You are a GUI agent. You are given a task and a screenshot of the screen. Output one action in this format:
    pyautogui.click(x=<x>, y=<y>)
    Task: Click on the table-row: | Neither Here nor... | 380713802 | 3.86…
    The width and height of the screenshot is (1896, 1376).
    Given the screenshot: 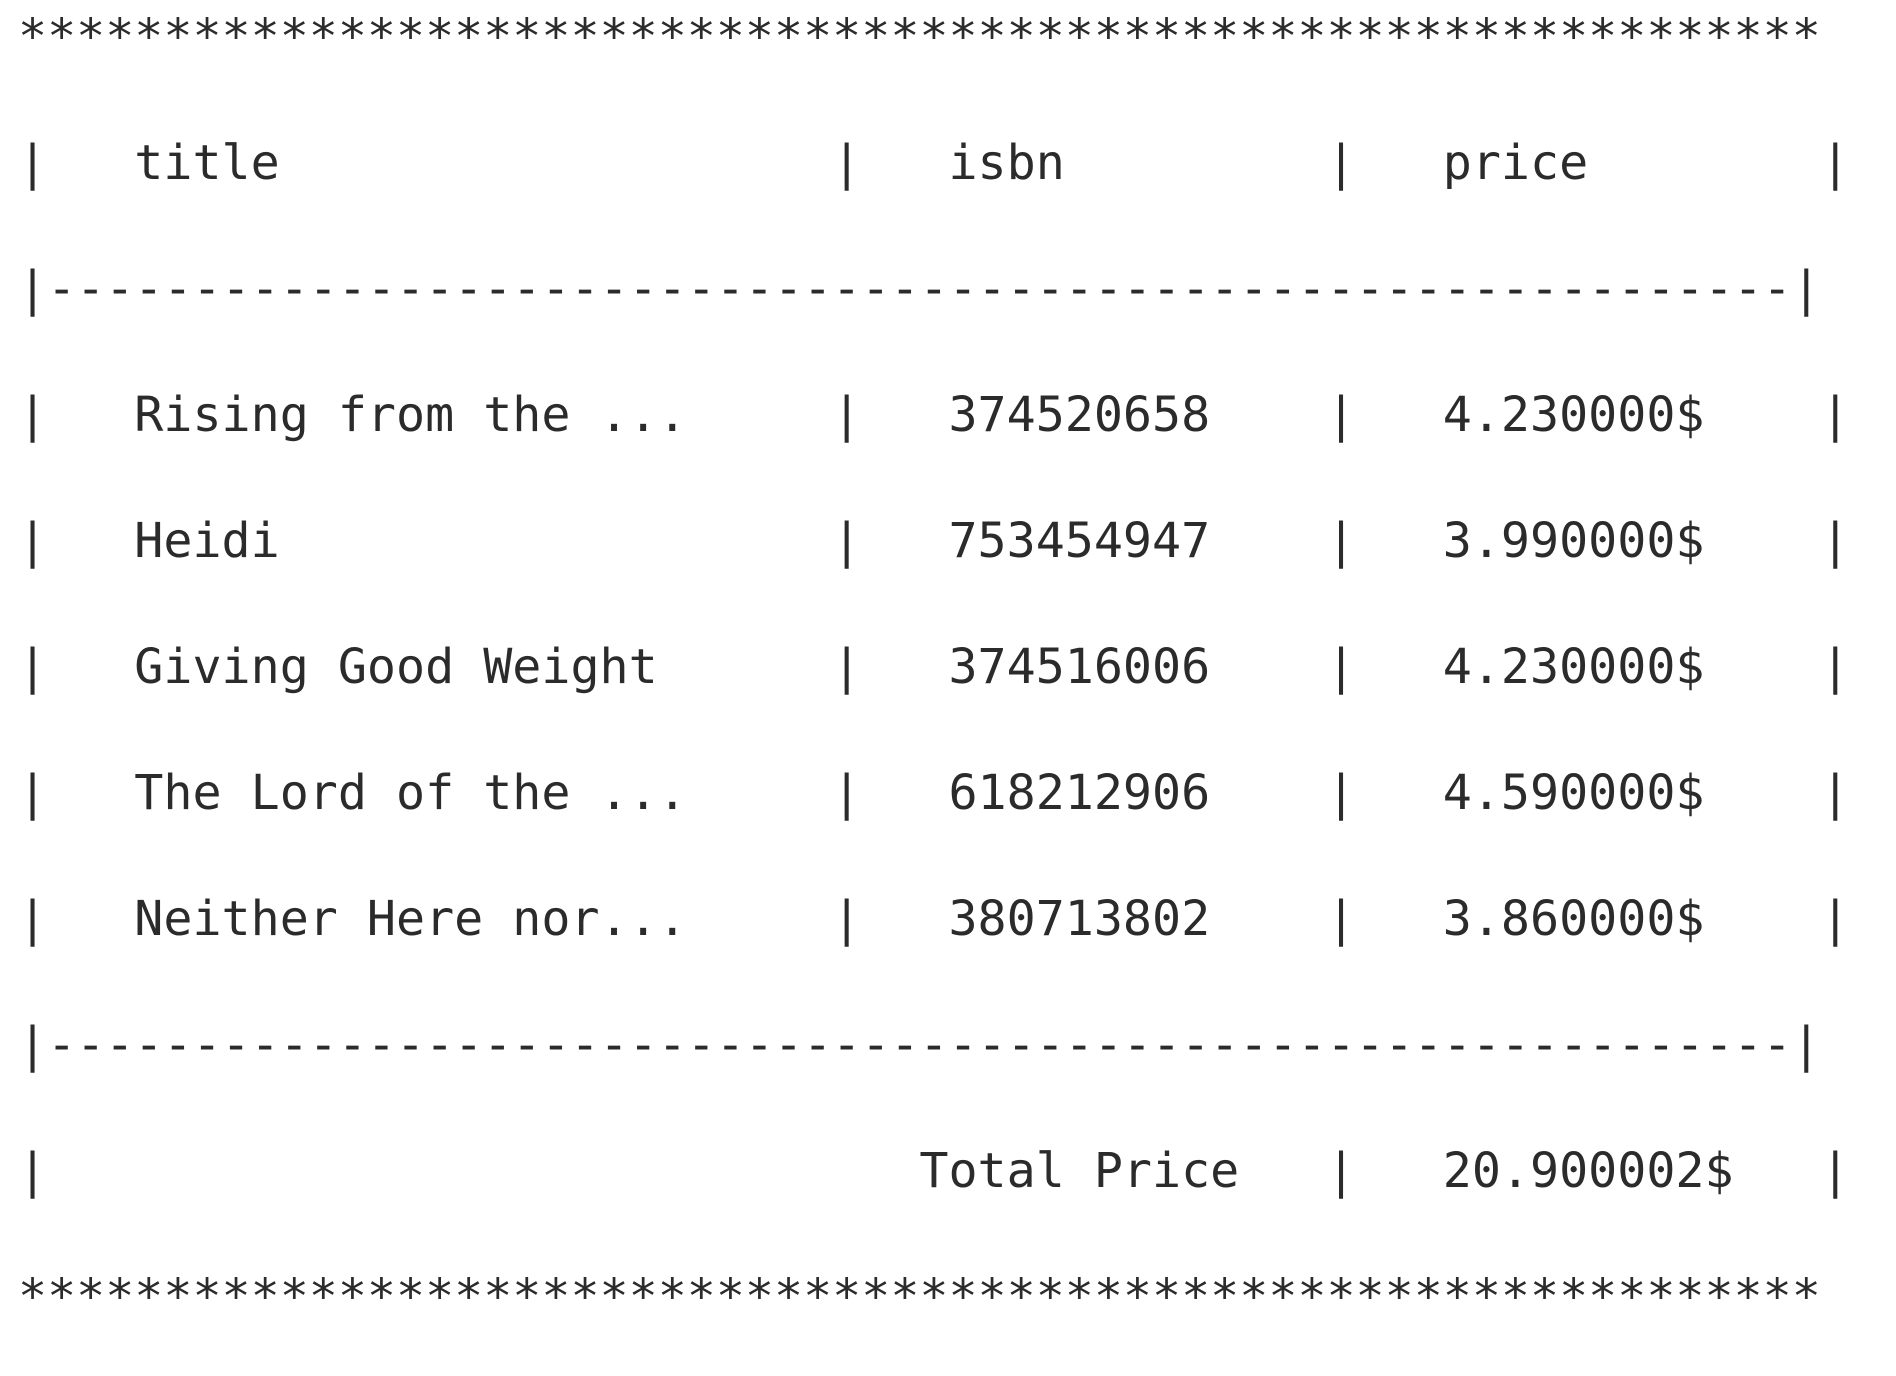 What is the action you would take?
    pyautogui.click(x=934, y=919)
    